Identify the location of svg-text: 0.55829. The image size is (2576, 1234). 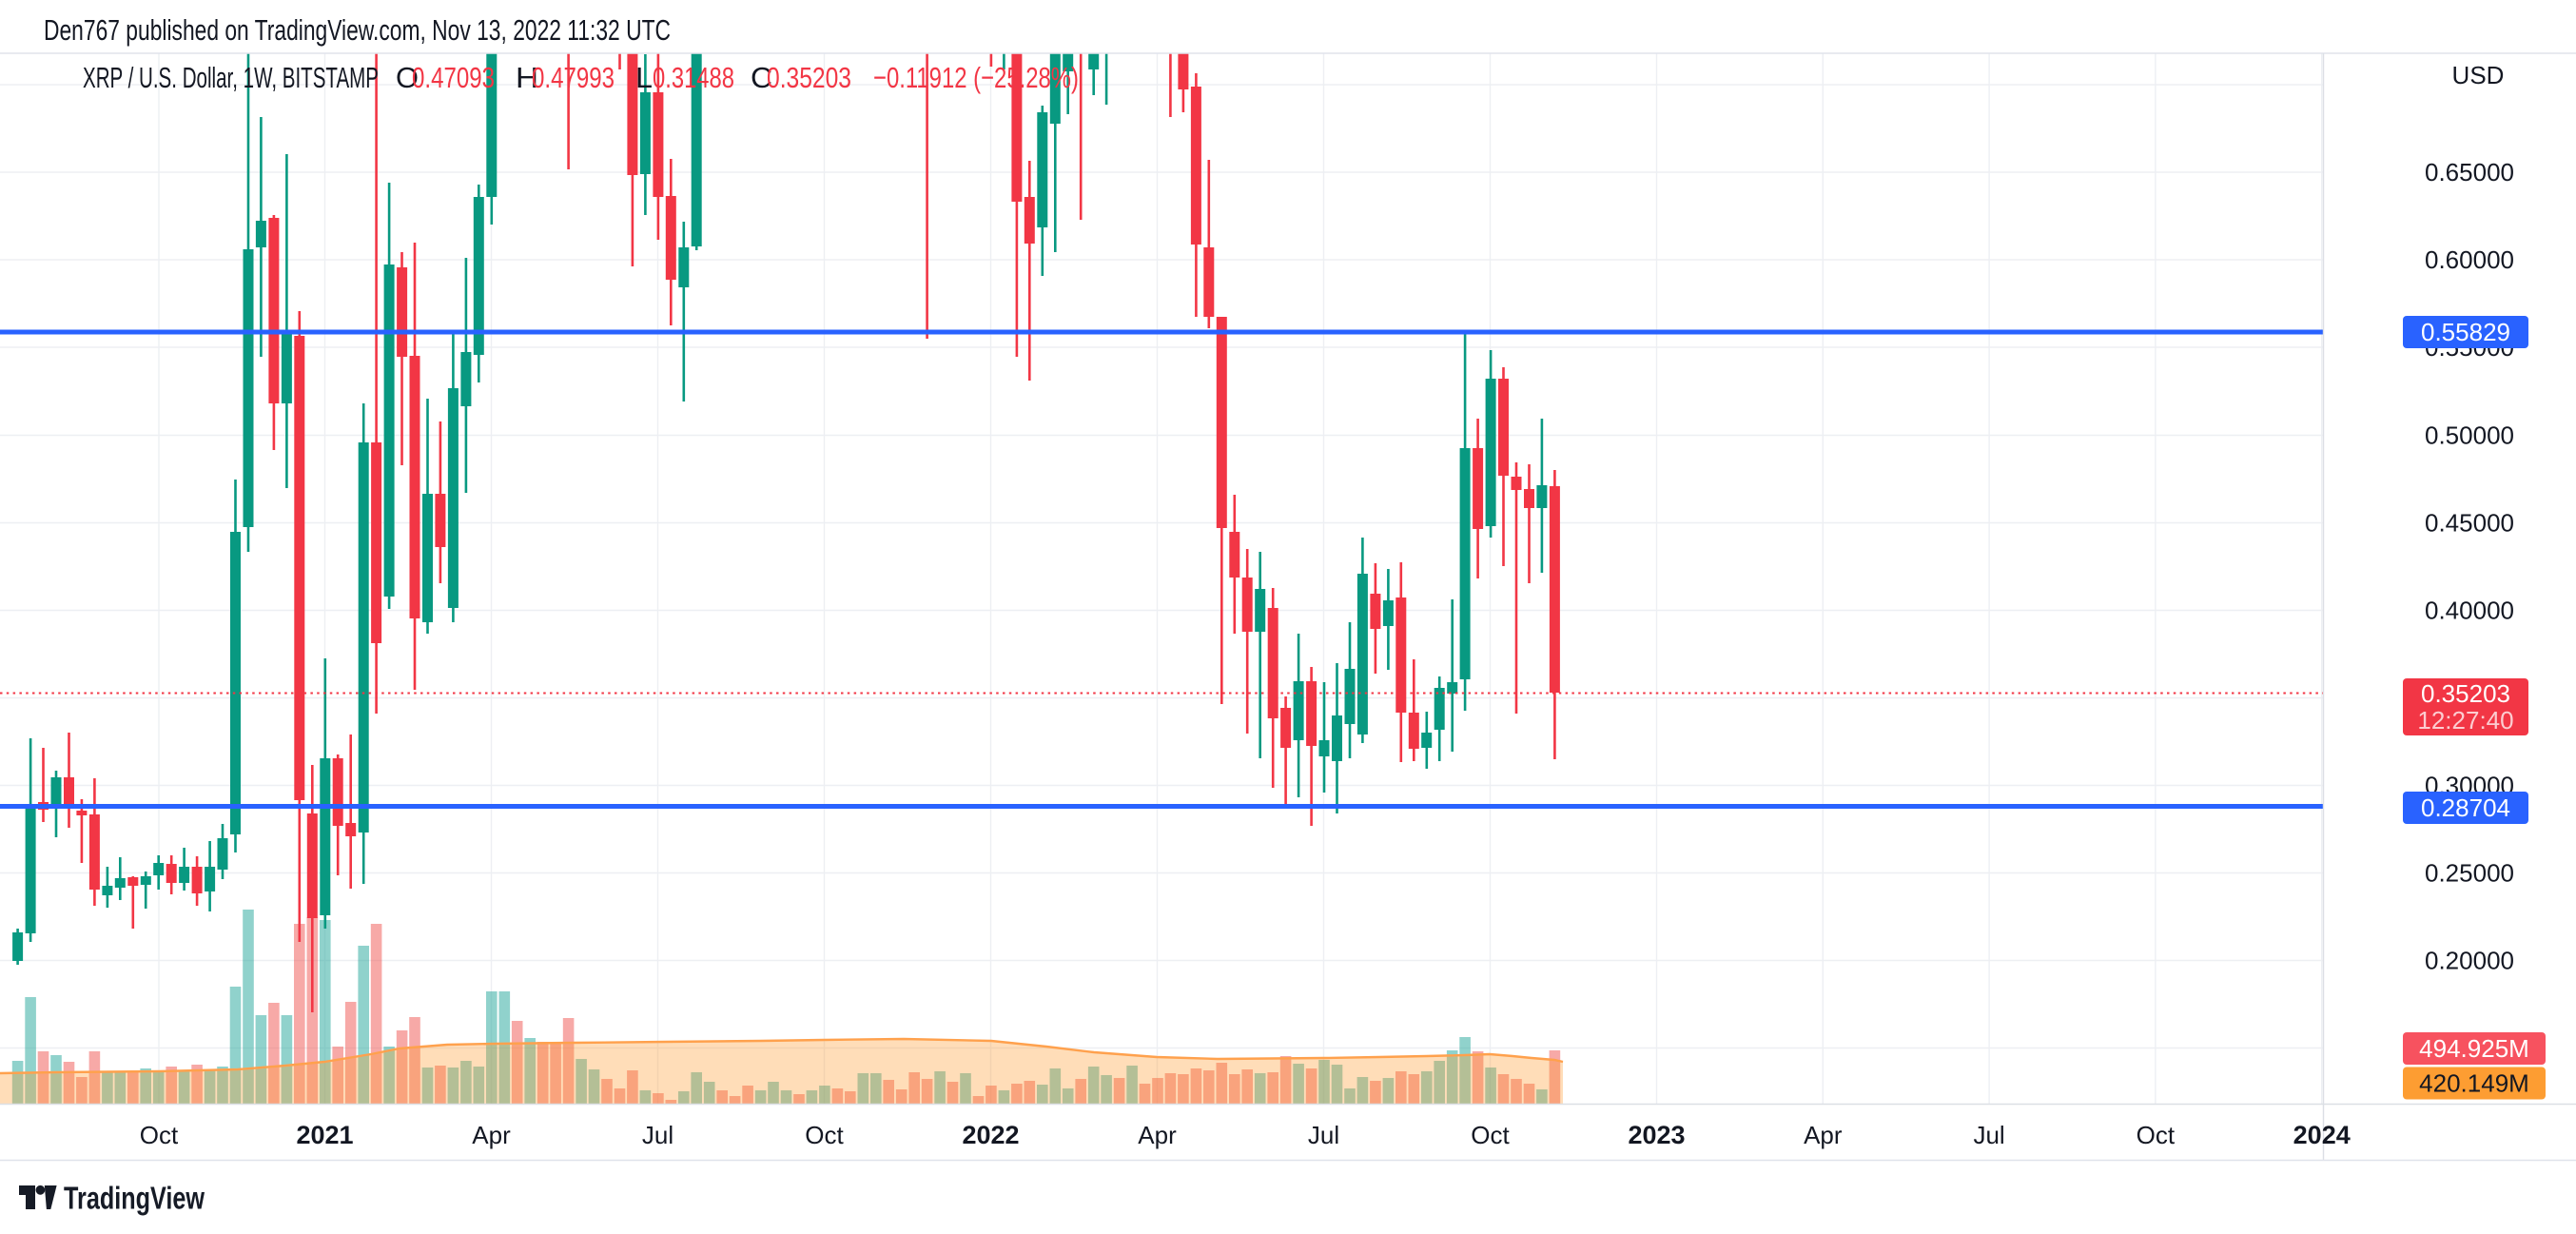
(2466, 332).